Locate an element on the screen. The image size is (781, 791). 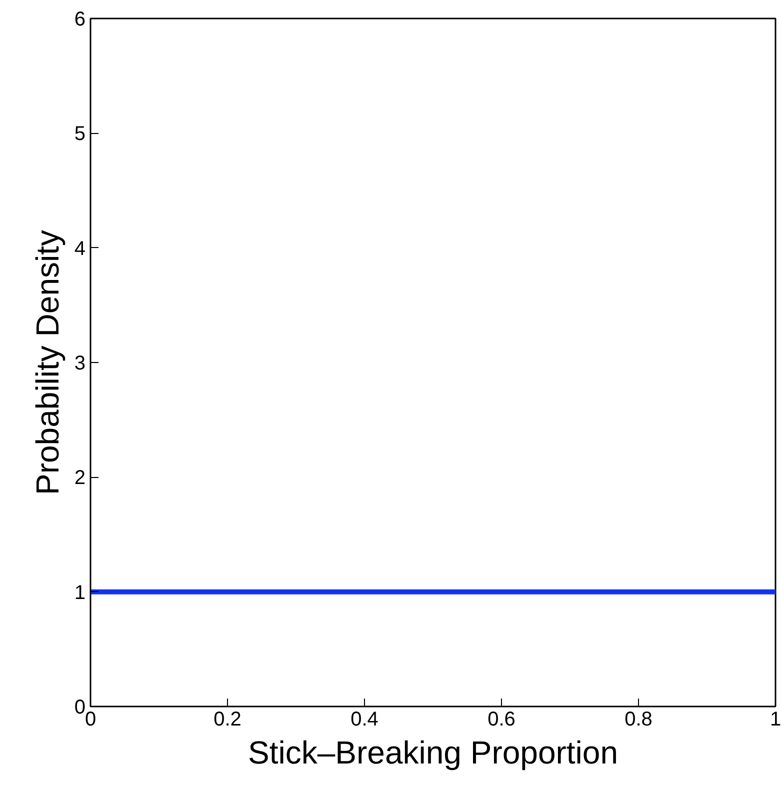
x-tick-label: 0.2 is located at coordinates (228, 719).